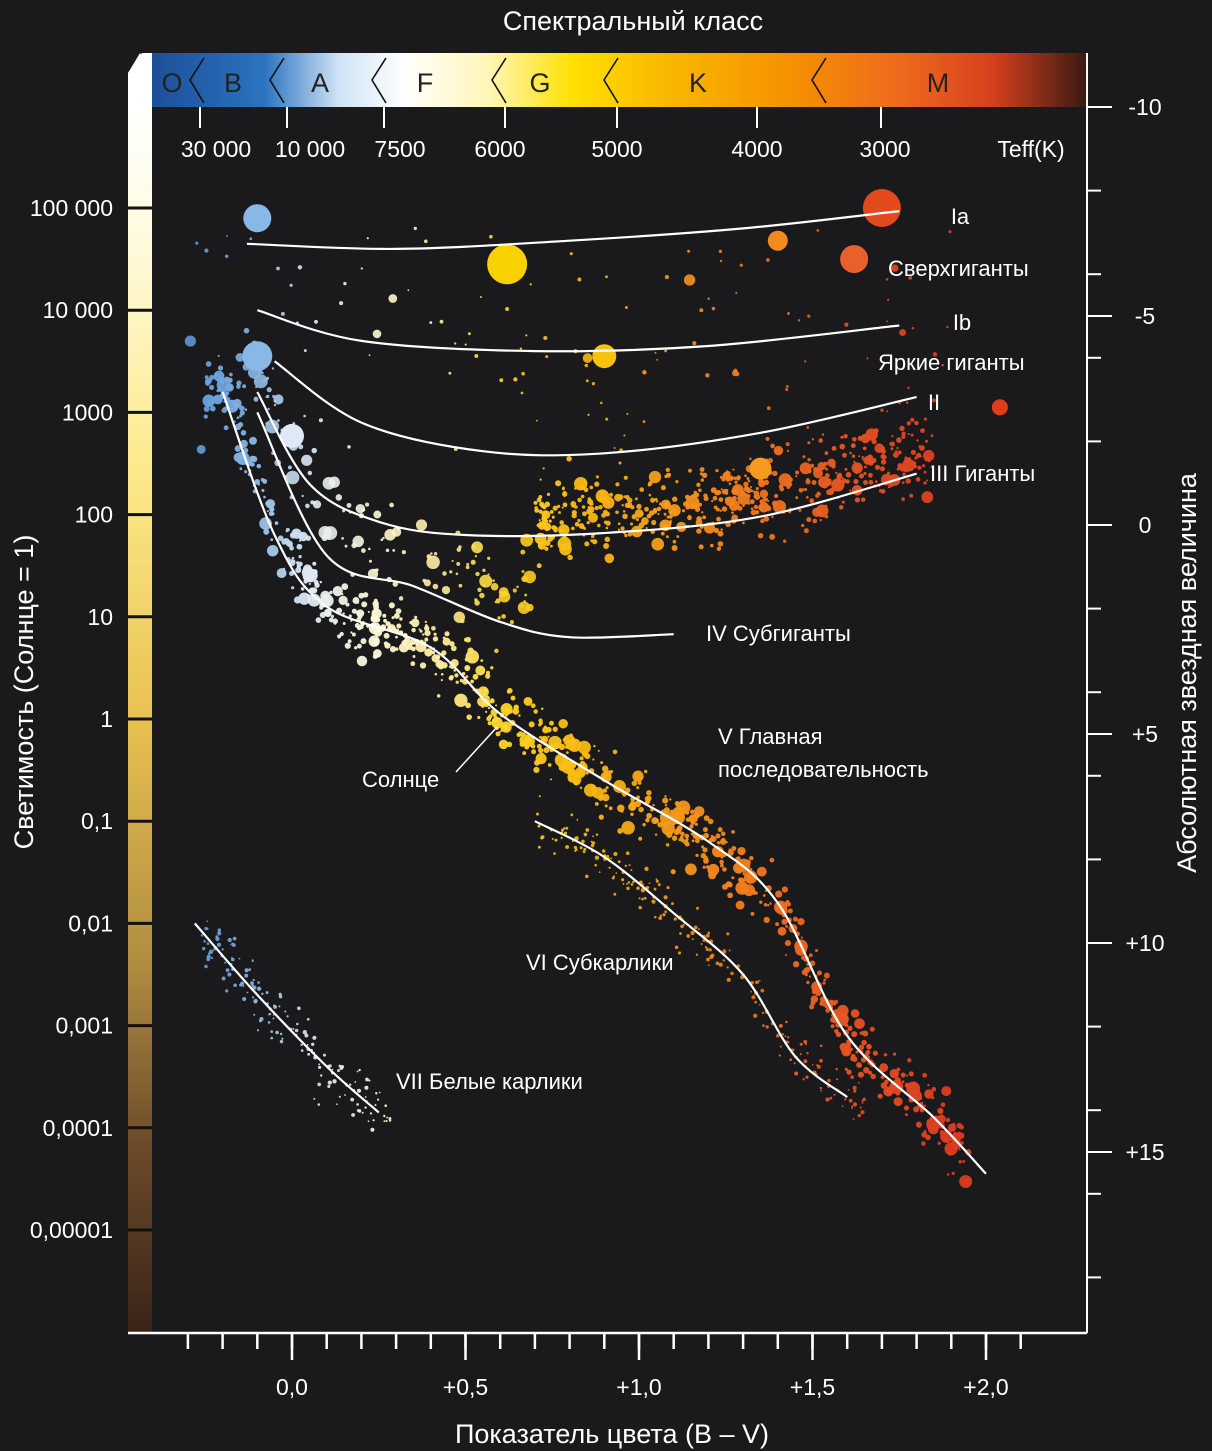  I want to click on luminosity-tick-label: 1000, so click(87, 412).